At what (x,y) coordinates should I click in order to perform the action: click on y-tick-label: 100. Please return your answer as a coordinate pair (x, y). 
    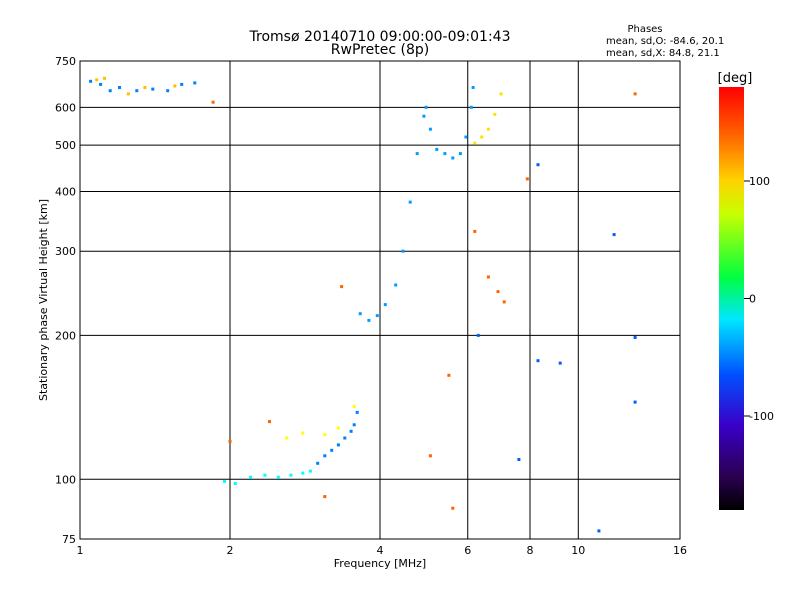
    Looking at the image, I should click on (65, 479).